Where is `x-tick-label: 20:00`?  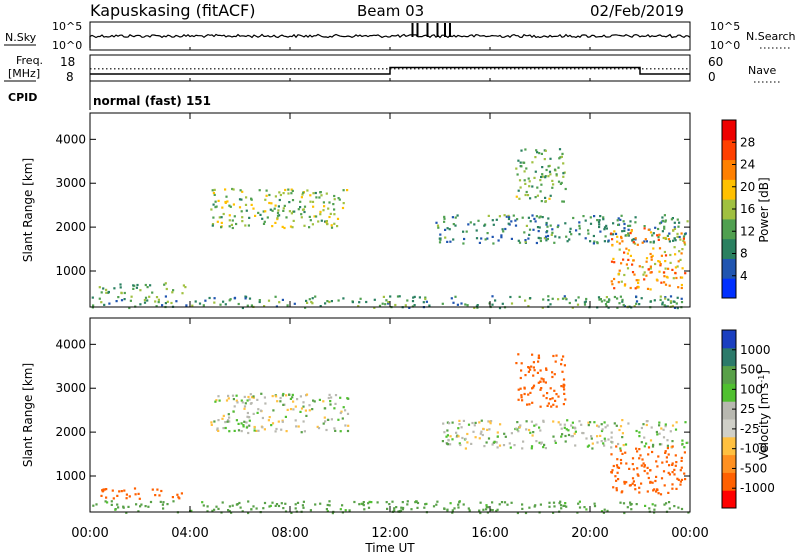
x-tick-label: 20:00 is located at coordinates (589, 533).